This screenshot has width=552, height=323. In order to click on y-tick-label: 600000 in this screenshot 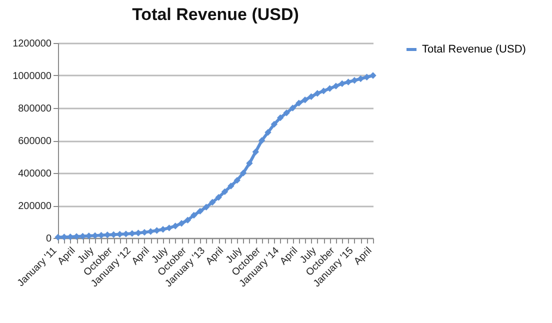, I will do `click(35, 141)`.